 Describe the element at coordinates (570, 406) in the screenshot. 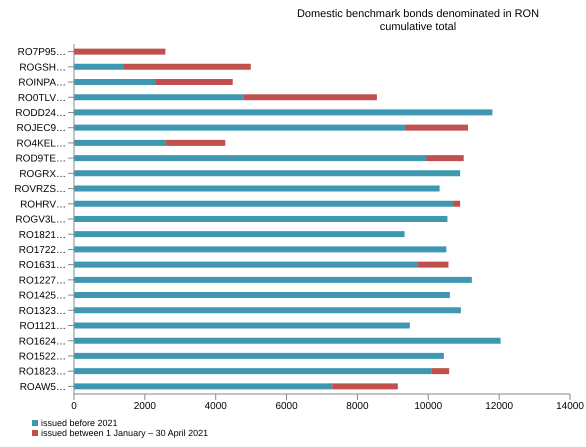

I see `x-tick-label: 14000` at that location.